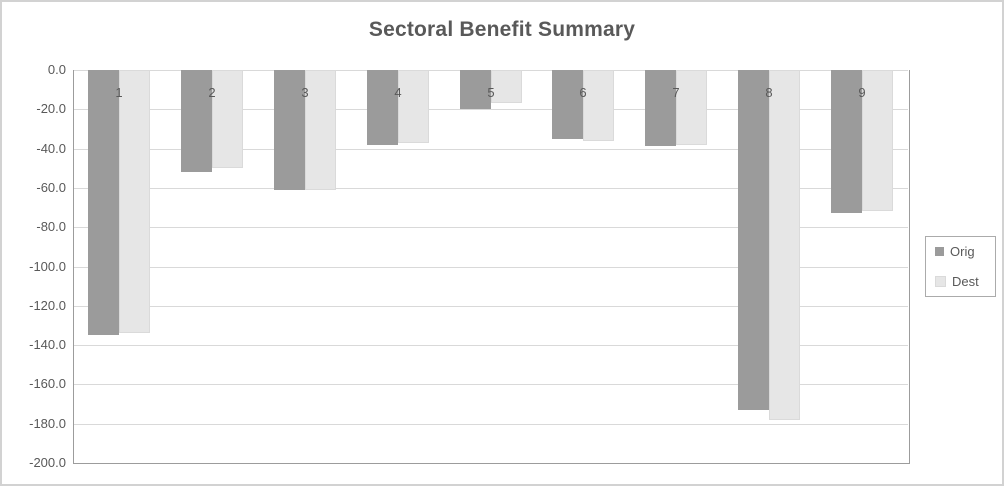 Image resolution: width=1004 pixels, height=486 pixels. Describe the element at coordinates (51, 108) in the screenshot. I see `y-tick-label: -20.0` at that location.